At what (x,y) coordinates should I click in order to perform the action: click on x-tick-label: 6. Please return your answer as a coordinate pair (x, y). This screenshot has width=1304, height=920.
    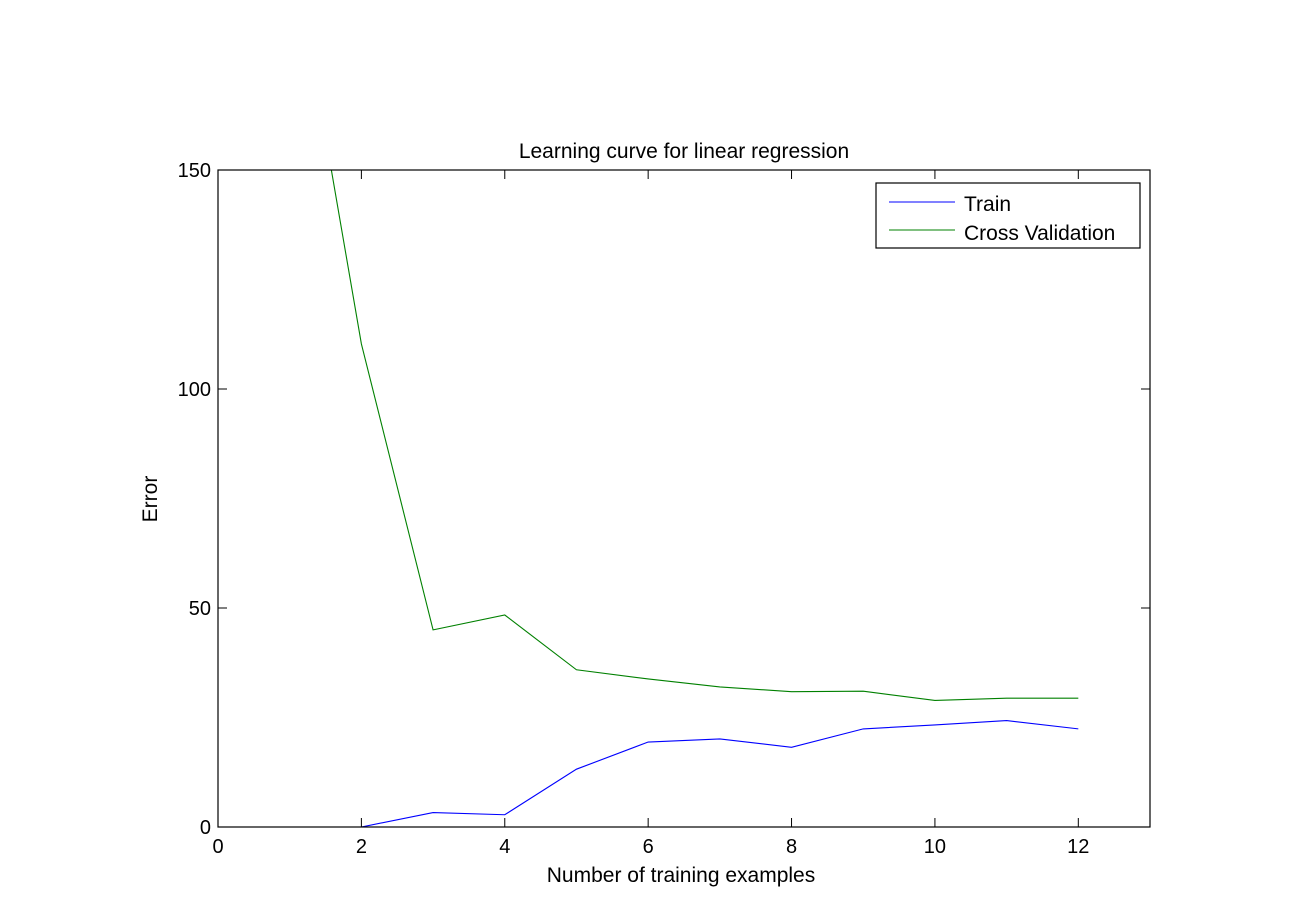
    Looking at the image, I should click on (648, 847).